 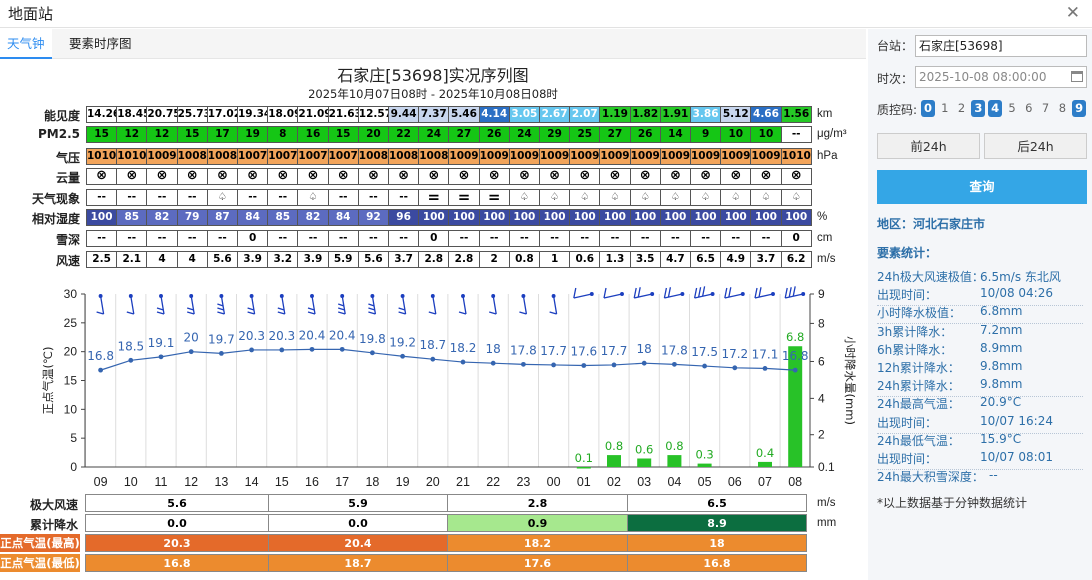 What do you see at coordinates (463, 348) in the screenshot?
I see `temp-label: 18.2` at bounding box center [463, 348].